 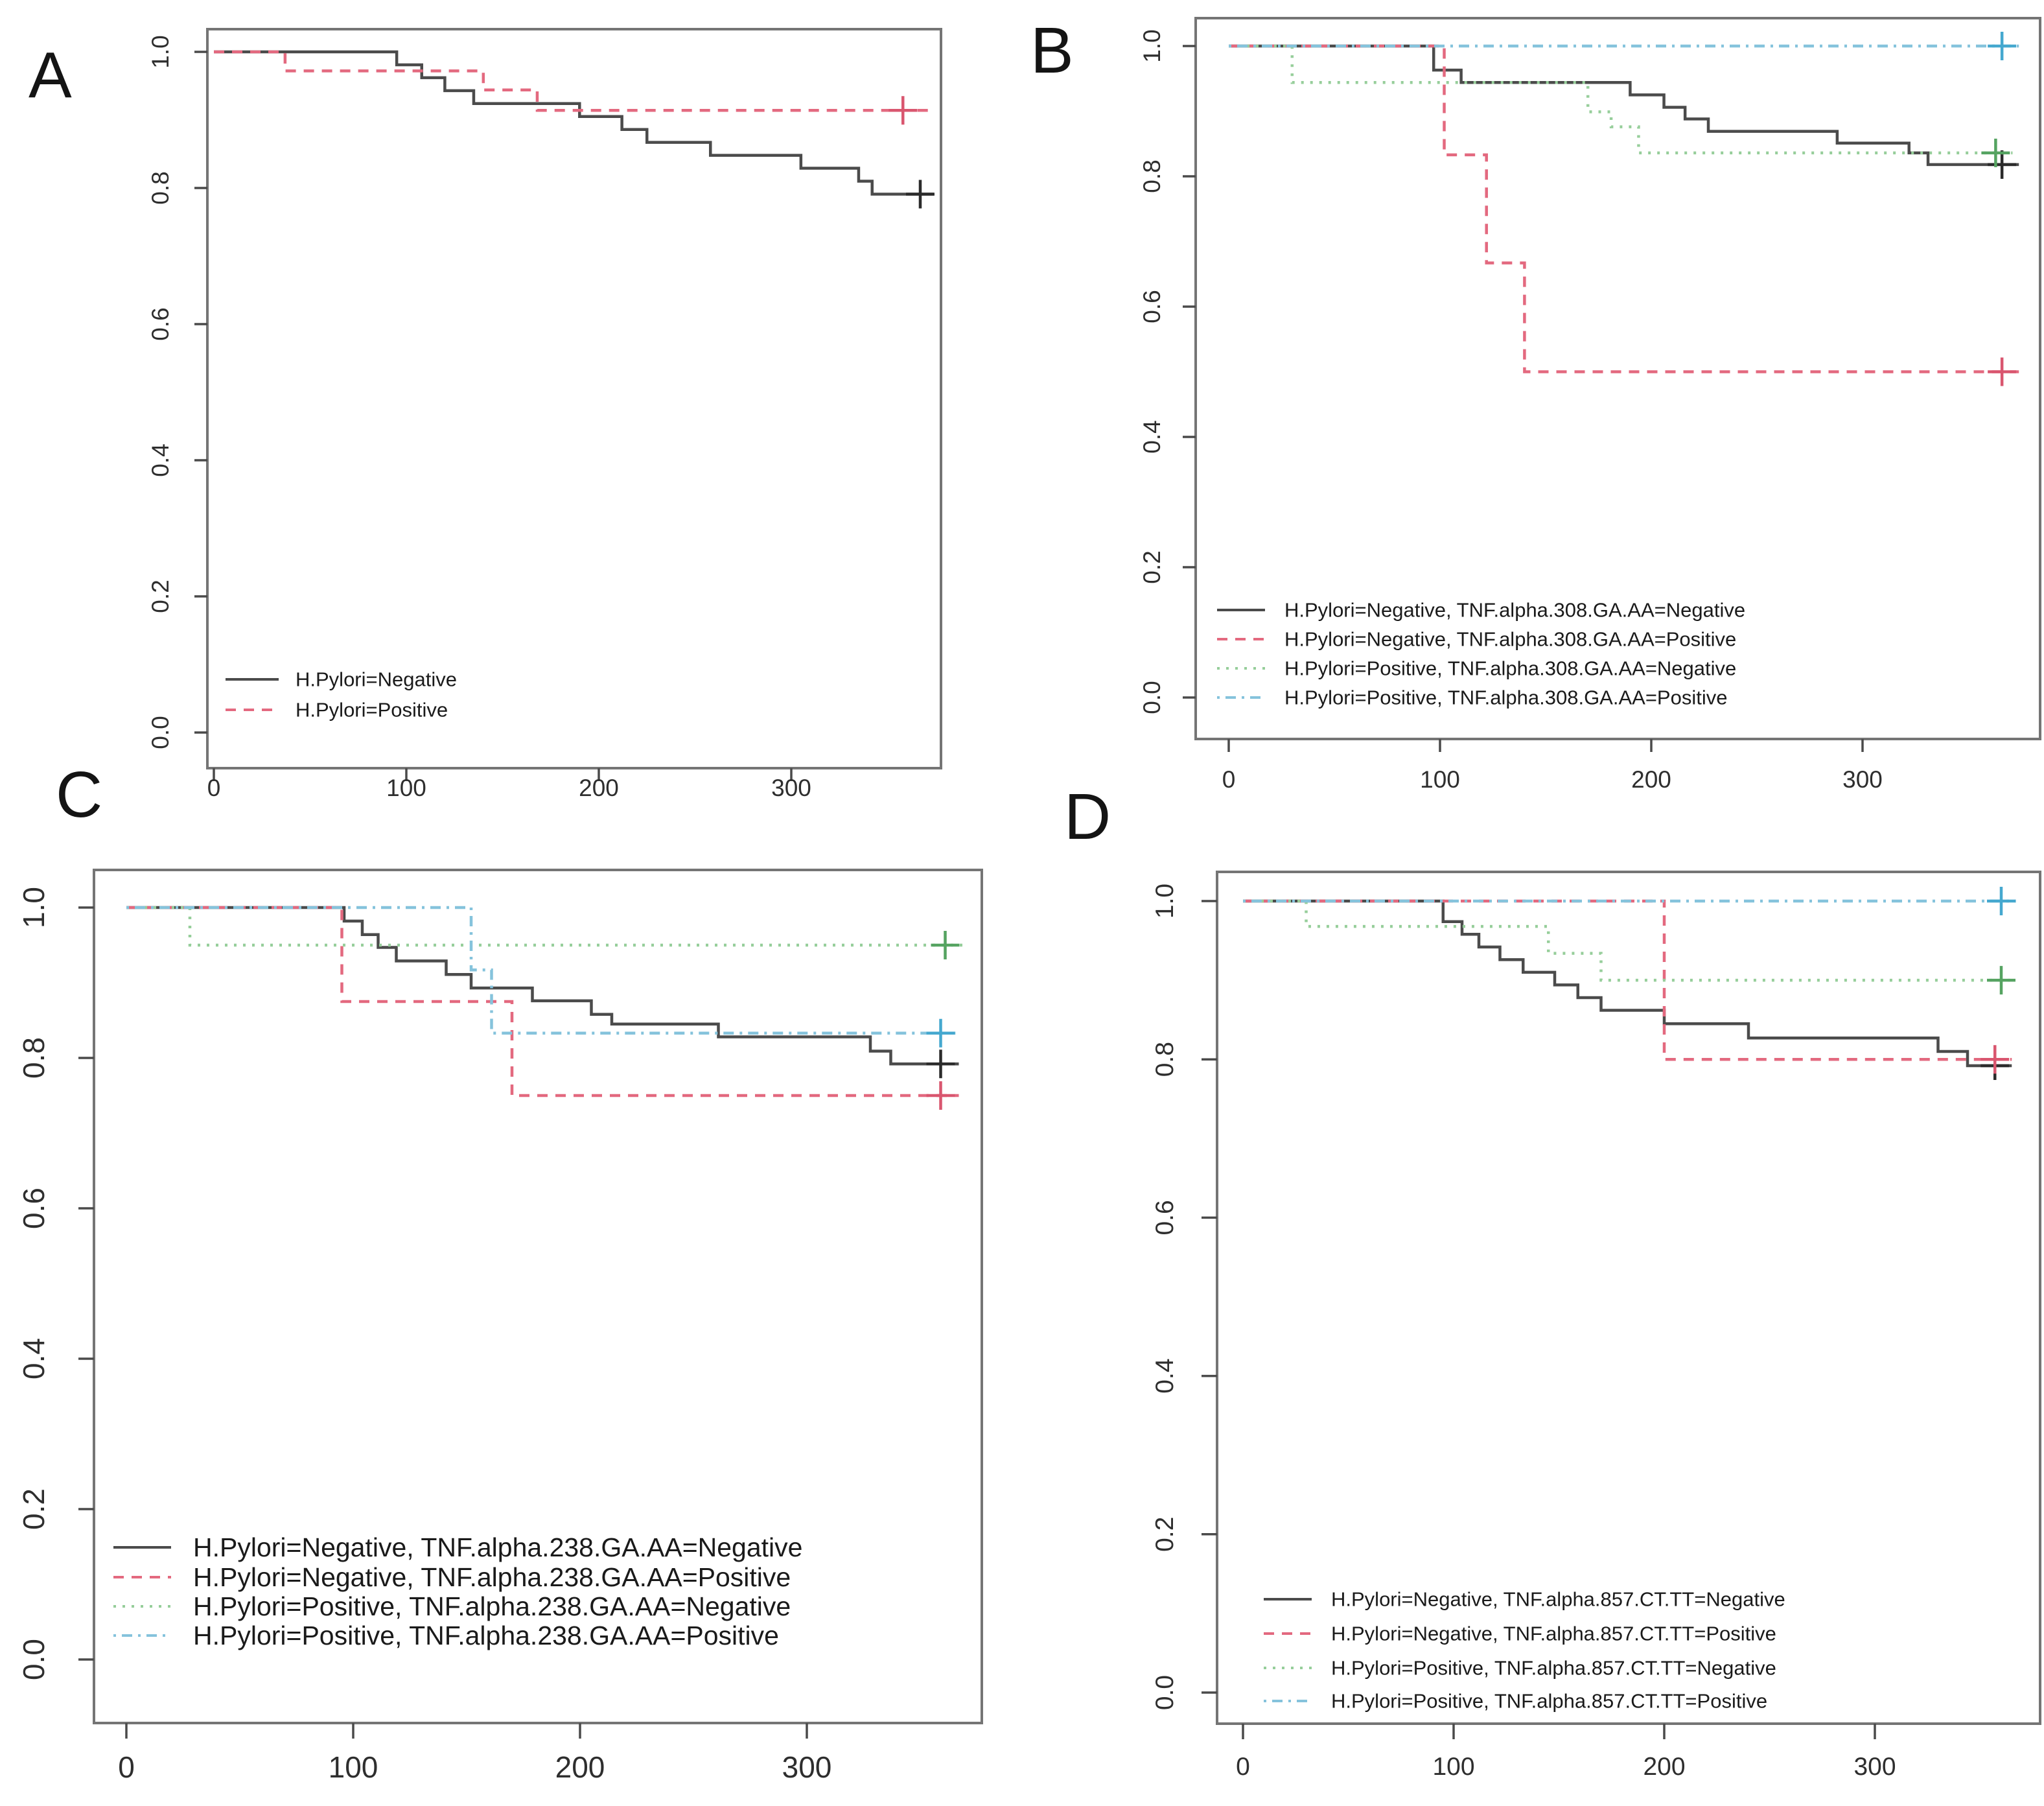 What do you see at coordinates (474, 1754) in the screenshot?
I see `x-axis-c: 0 100 200 300` at bounding box center [474, 1754].